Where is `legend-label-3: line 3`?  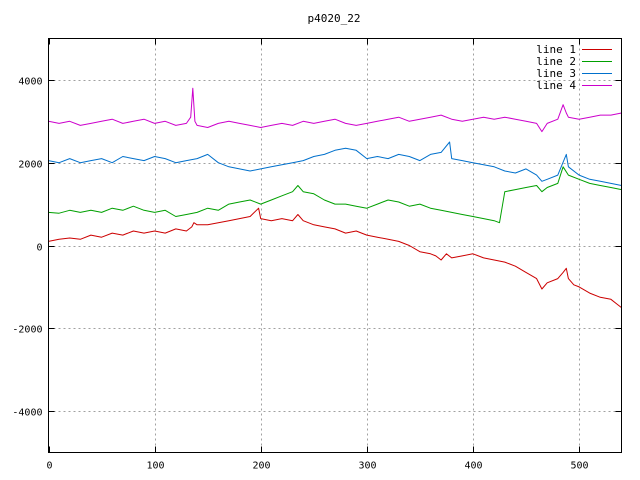
legend-label-3: line 3 is located at coordinates (556, 73).